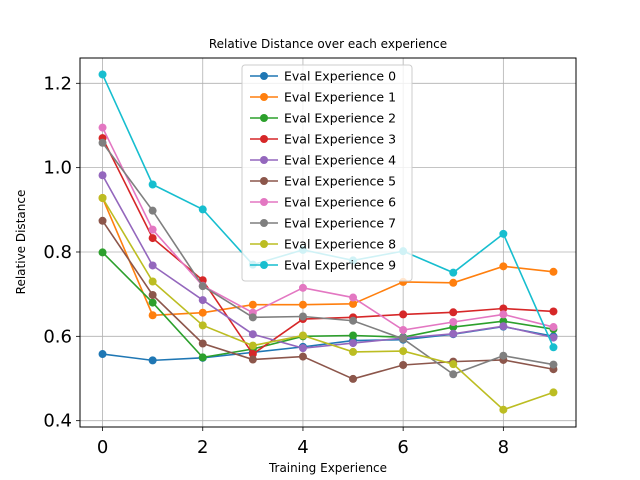 The image size is (640, 480). I want to click on legend-box, so click(327, 173).